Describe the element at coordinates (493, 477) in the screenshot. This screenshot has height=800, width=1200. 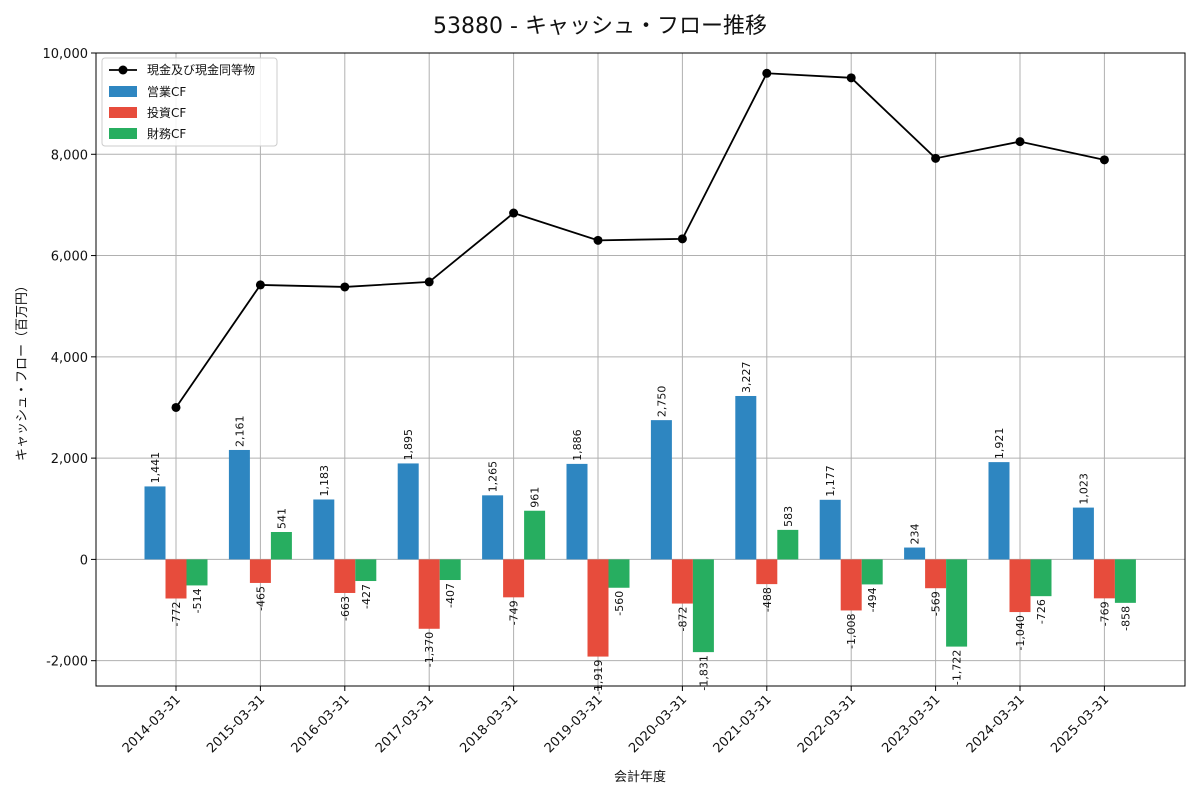
I see `bar-label: 1,265` at that location.